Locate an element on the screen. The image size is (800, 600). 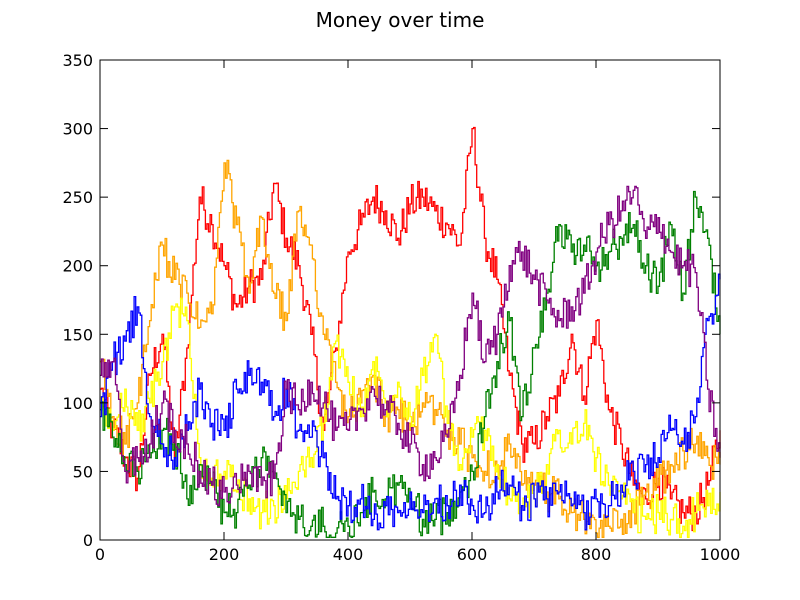
y-tick-label: 150 is located at coordinates (77, 334).